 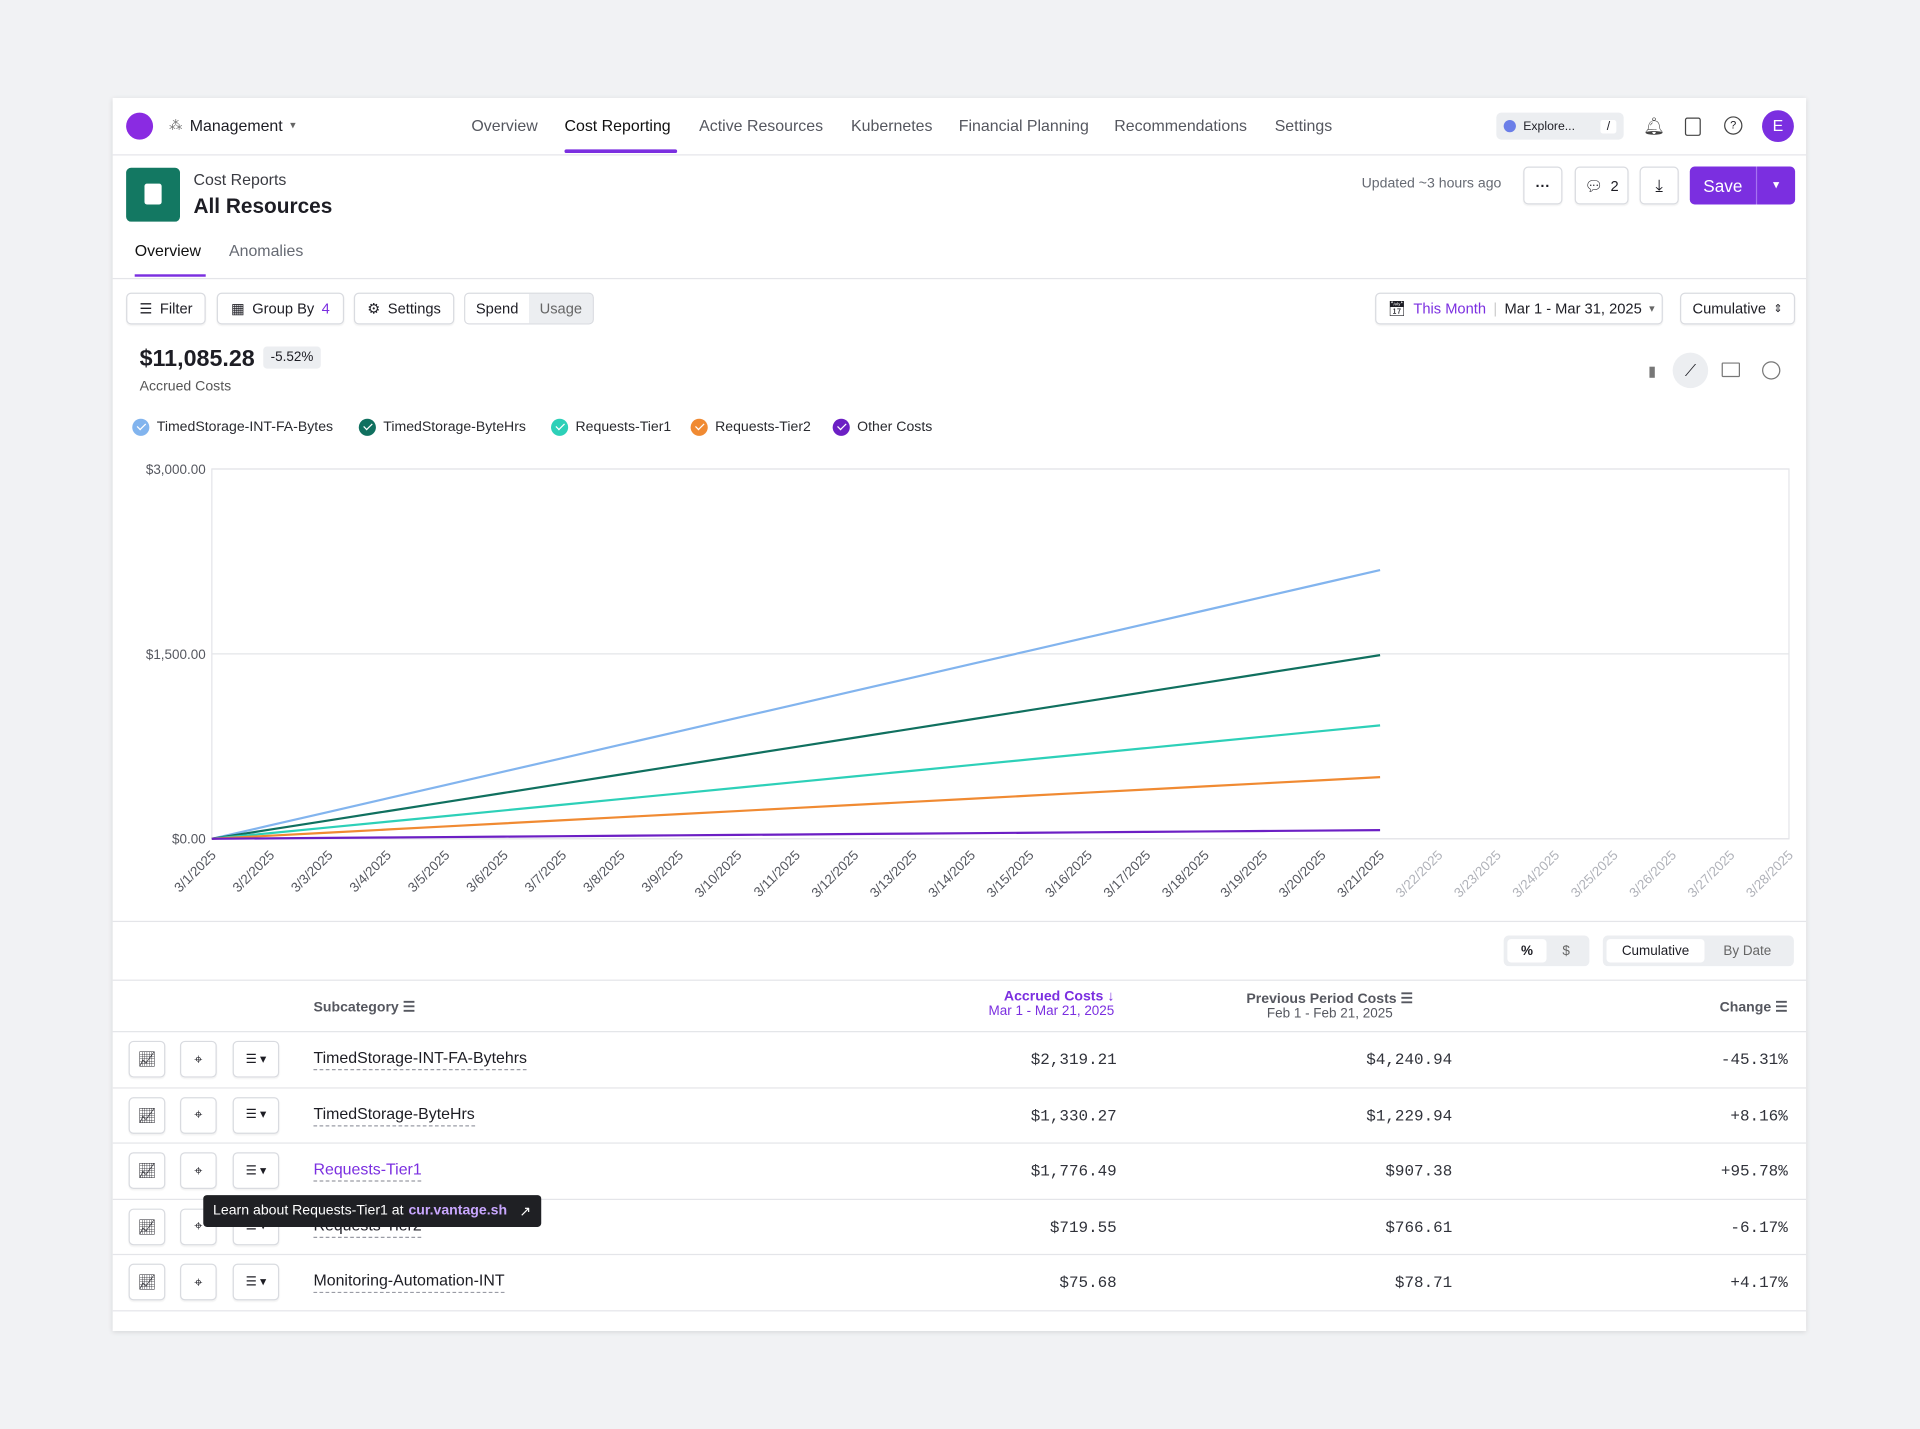 I want to click on spend-toggle: Spend, so click(x=497, y=308).